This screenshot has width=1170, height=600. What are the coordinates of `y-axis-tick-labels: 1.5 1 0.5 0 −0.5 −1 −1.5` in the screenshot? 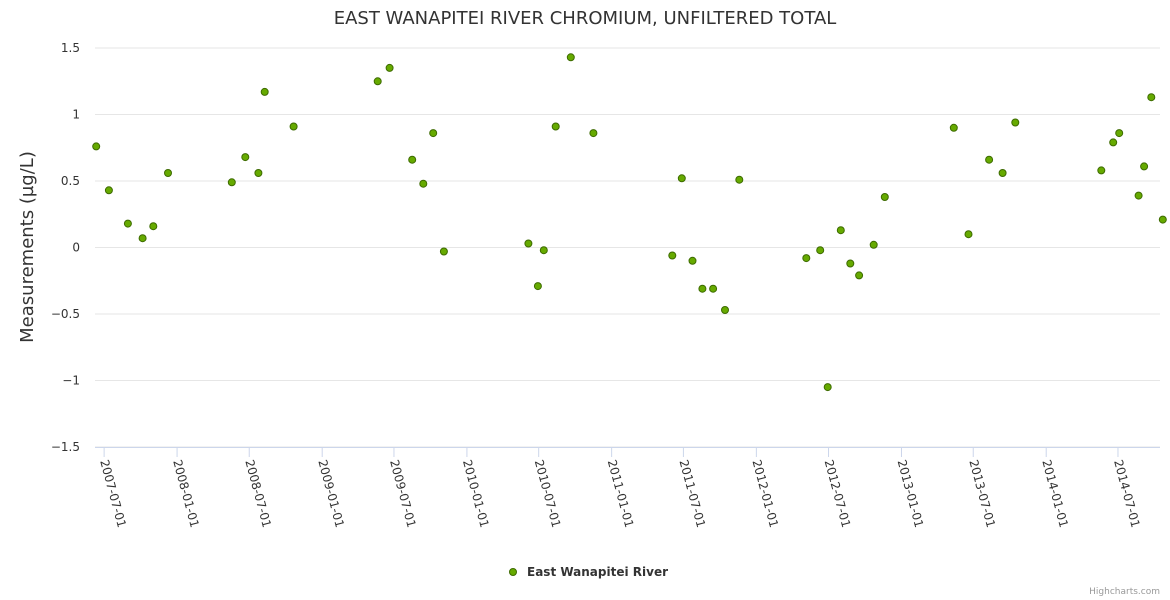 It's located at (65, 247).